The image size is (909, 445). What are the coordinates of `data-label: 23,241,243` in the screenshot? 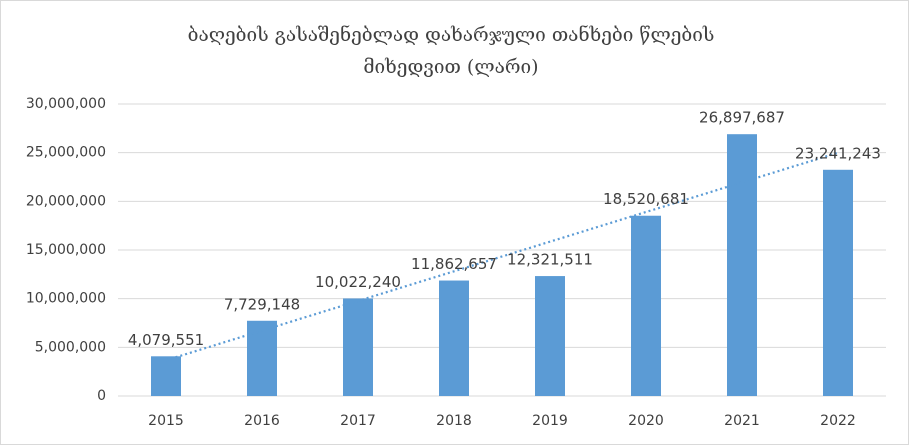 It's located at (838, 153).